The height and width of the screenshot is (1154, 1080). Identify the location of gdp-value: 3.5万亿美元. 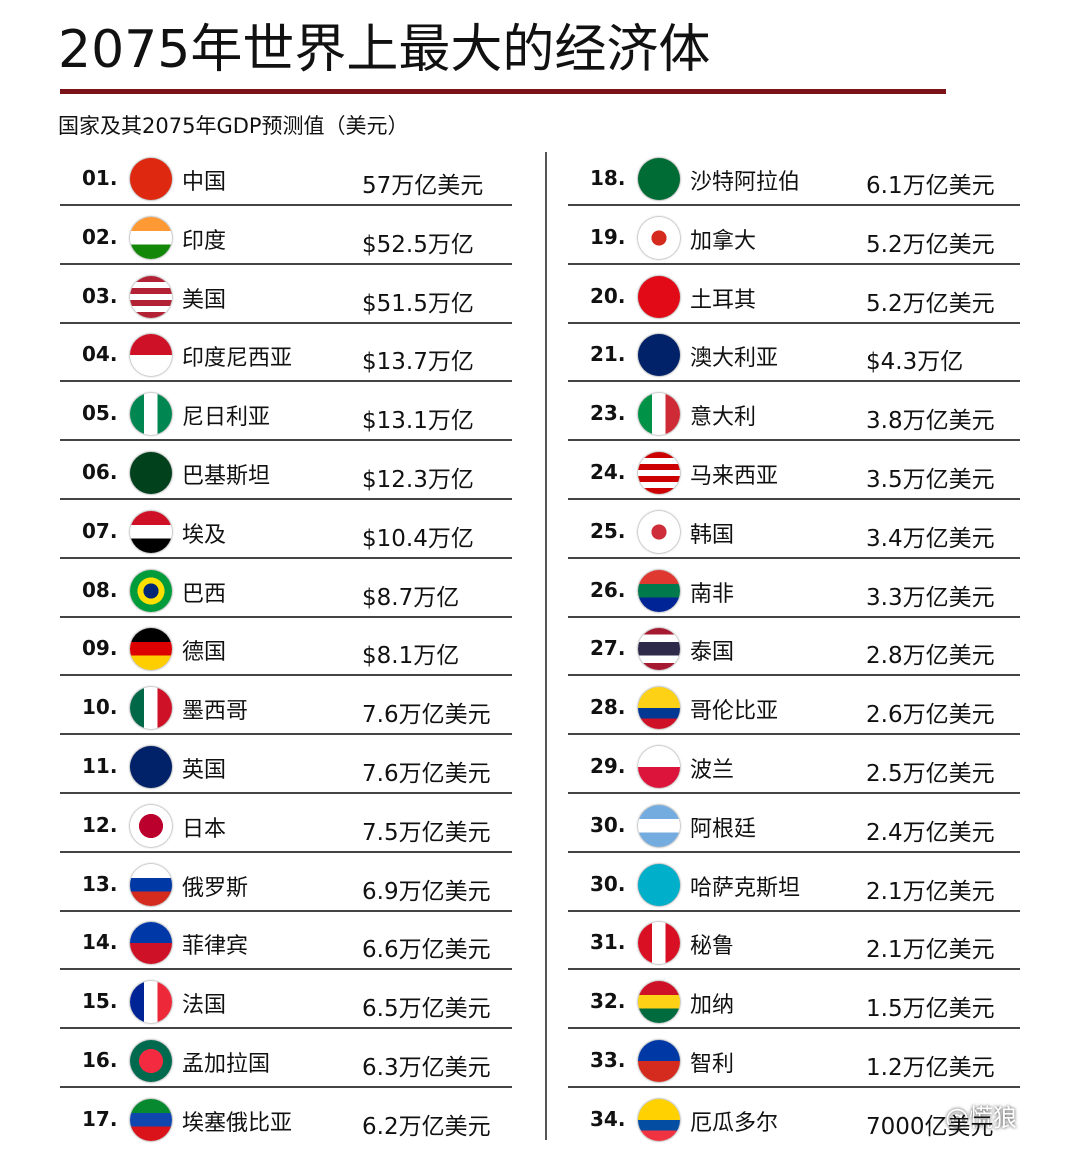
(930, 480).